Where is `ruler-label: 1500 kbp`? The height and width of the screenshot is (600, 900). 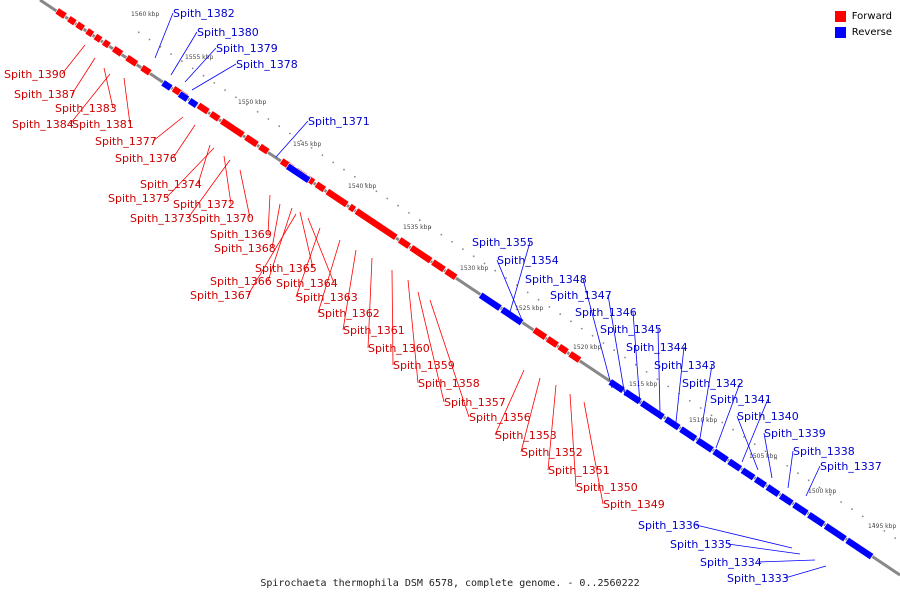
ruler-label: 1500 kbp is located at coordinates (822, 491).